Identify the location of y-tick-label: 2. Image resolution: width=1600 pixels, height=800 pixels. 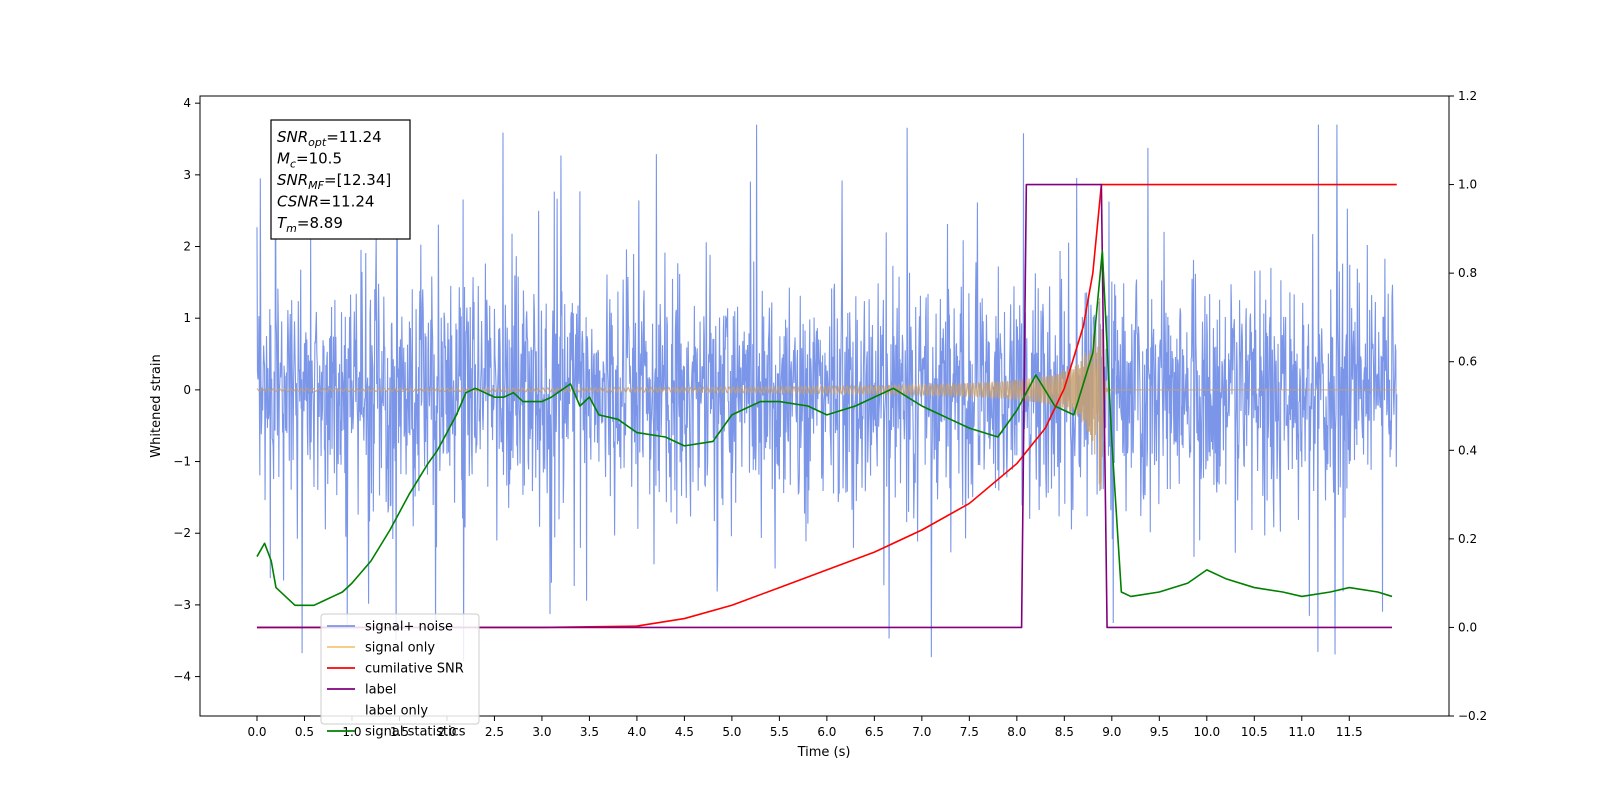
(187, 247).